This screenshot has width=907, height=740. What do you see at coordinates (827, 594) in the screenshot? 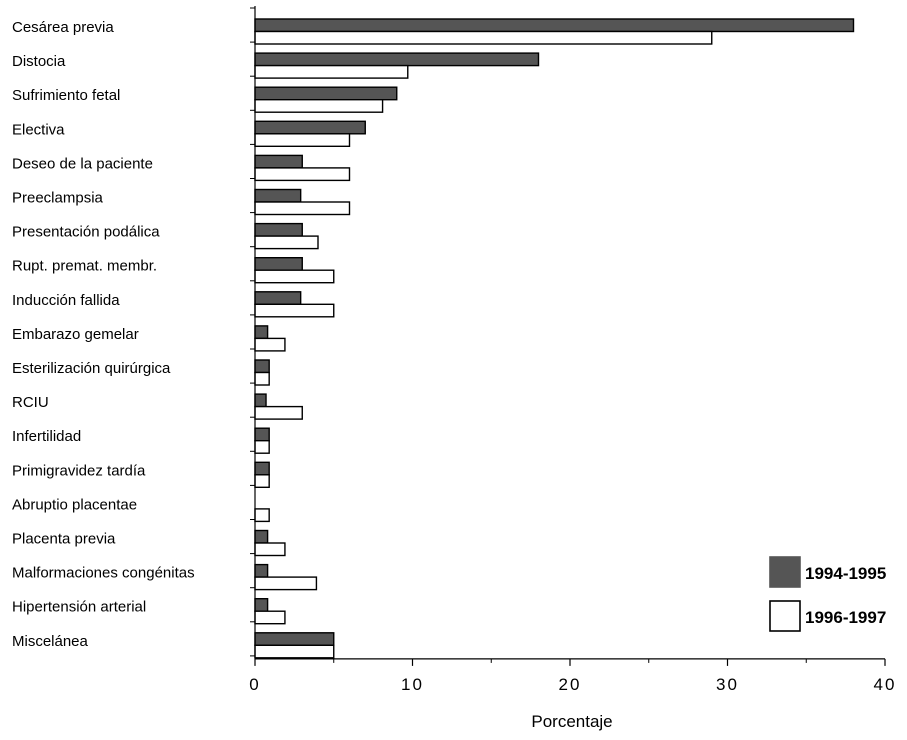
I see `legend: 1994-1995 1996-1997` at bounding box center [827, 594].